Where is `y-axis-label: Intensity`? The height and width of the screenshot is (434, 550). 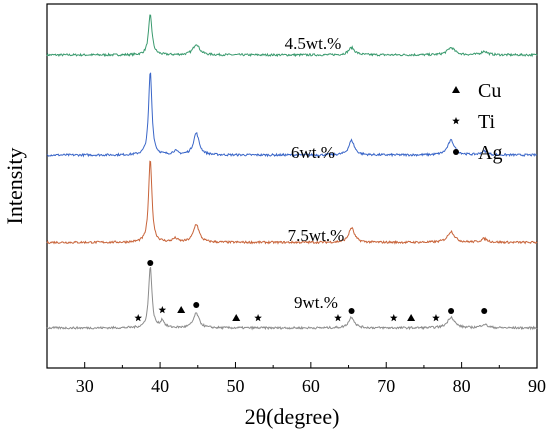 y-axis-label: Intensity is located at coordinates (14, 186).